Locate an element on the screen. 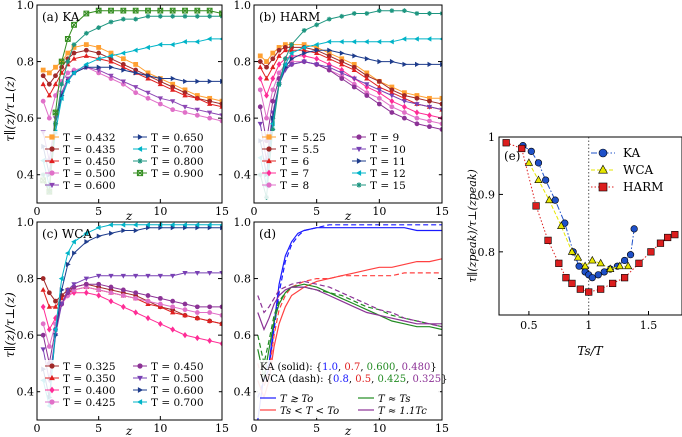 This screenshot has height=437, width=682. panel-c-series-line is located at coordinates (132, 315).